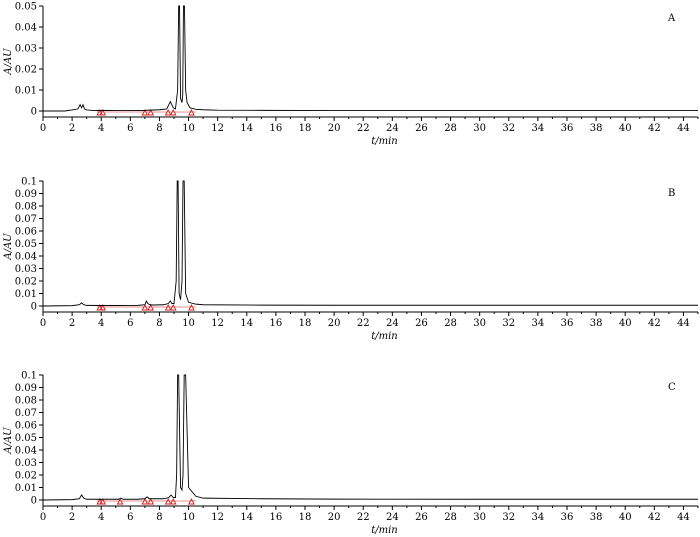  What do you see at coordinates (26, 219) in the screenshot?
I see `y-tick-label: 0.07` at bounding box center [26, 219].